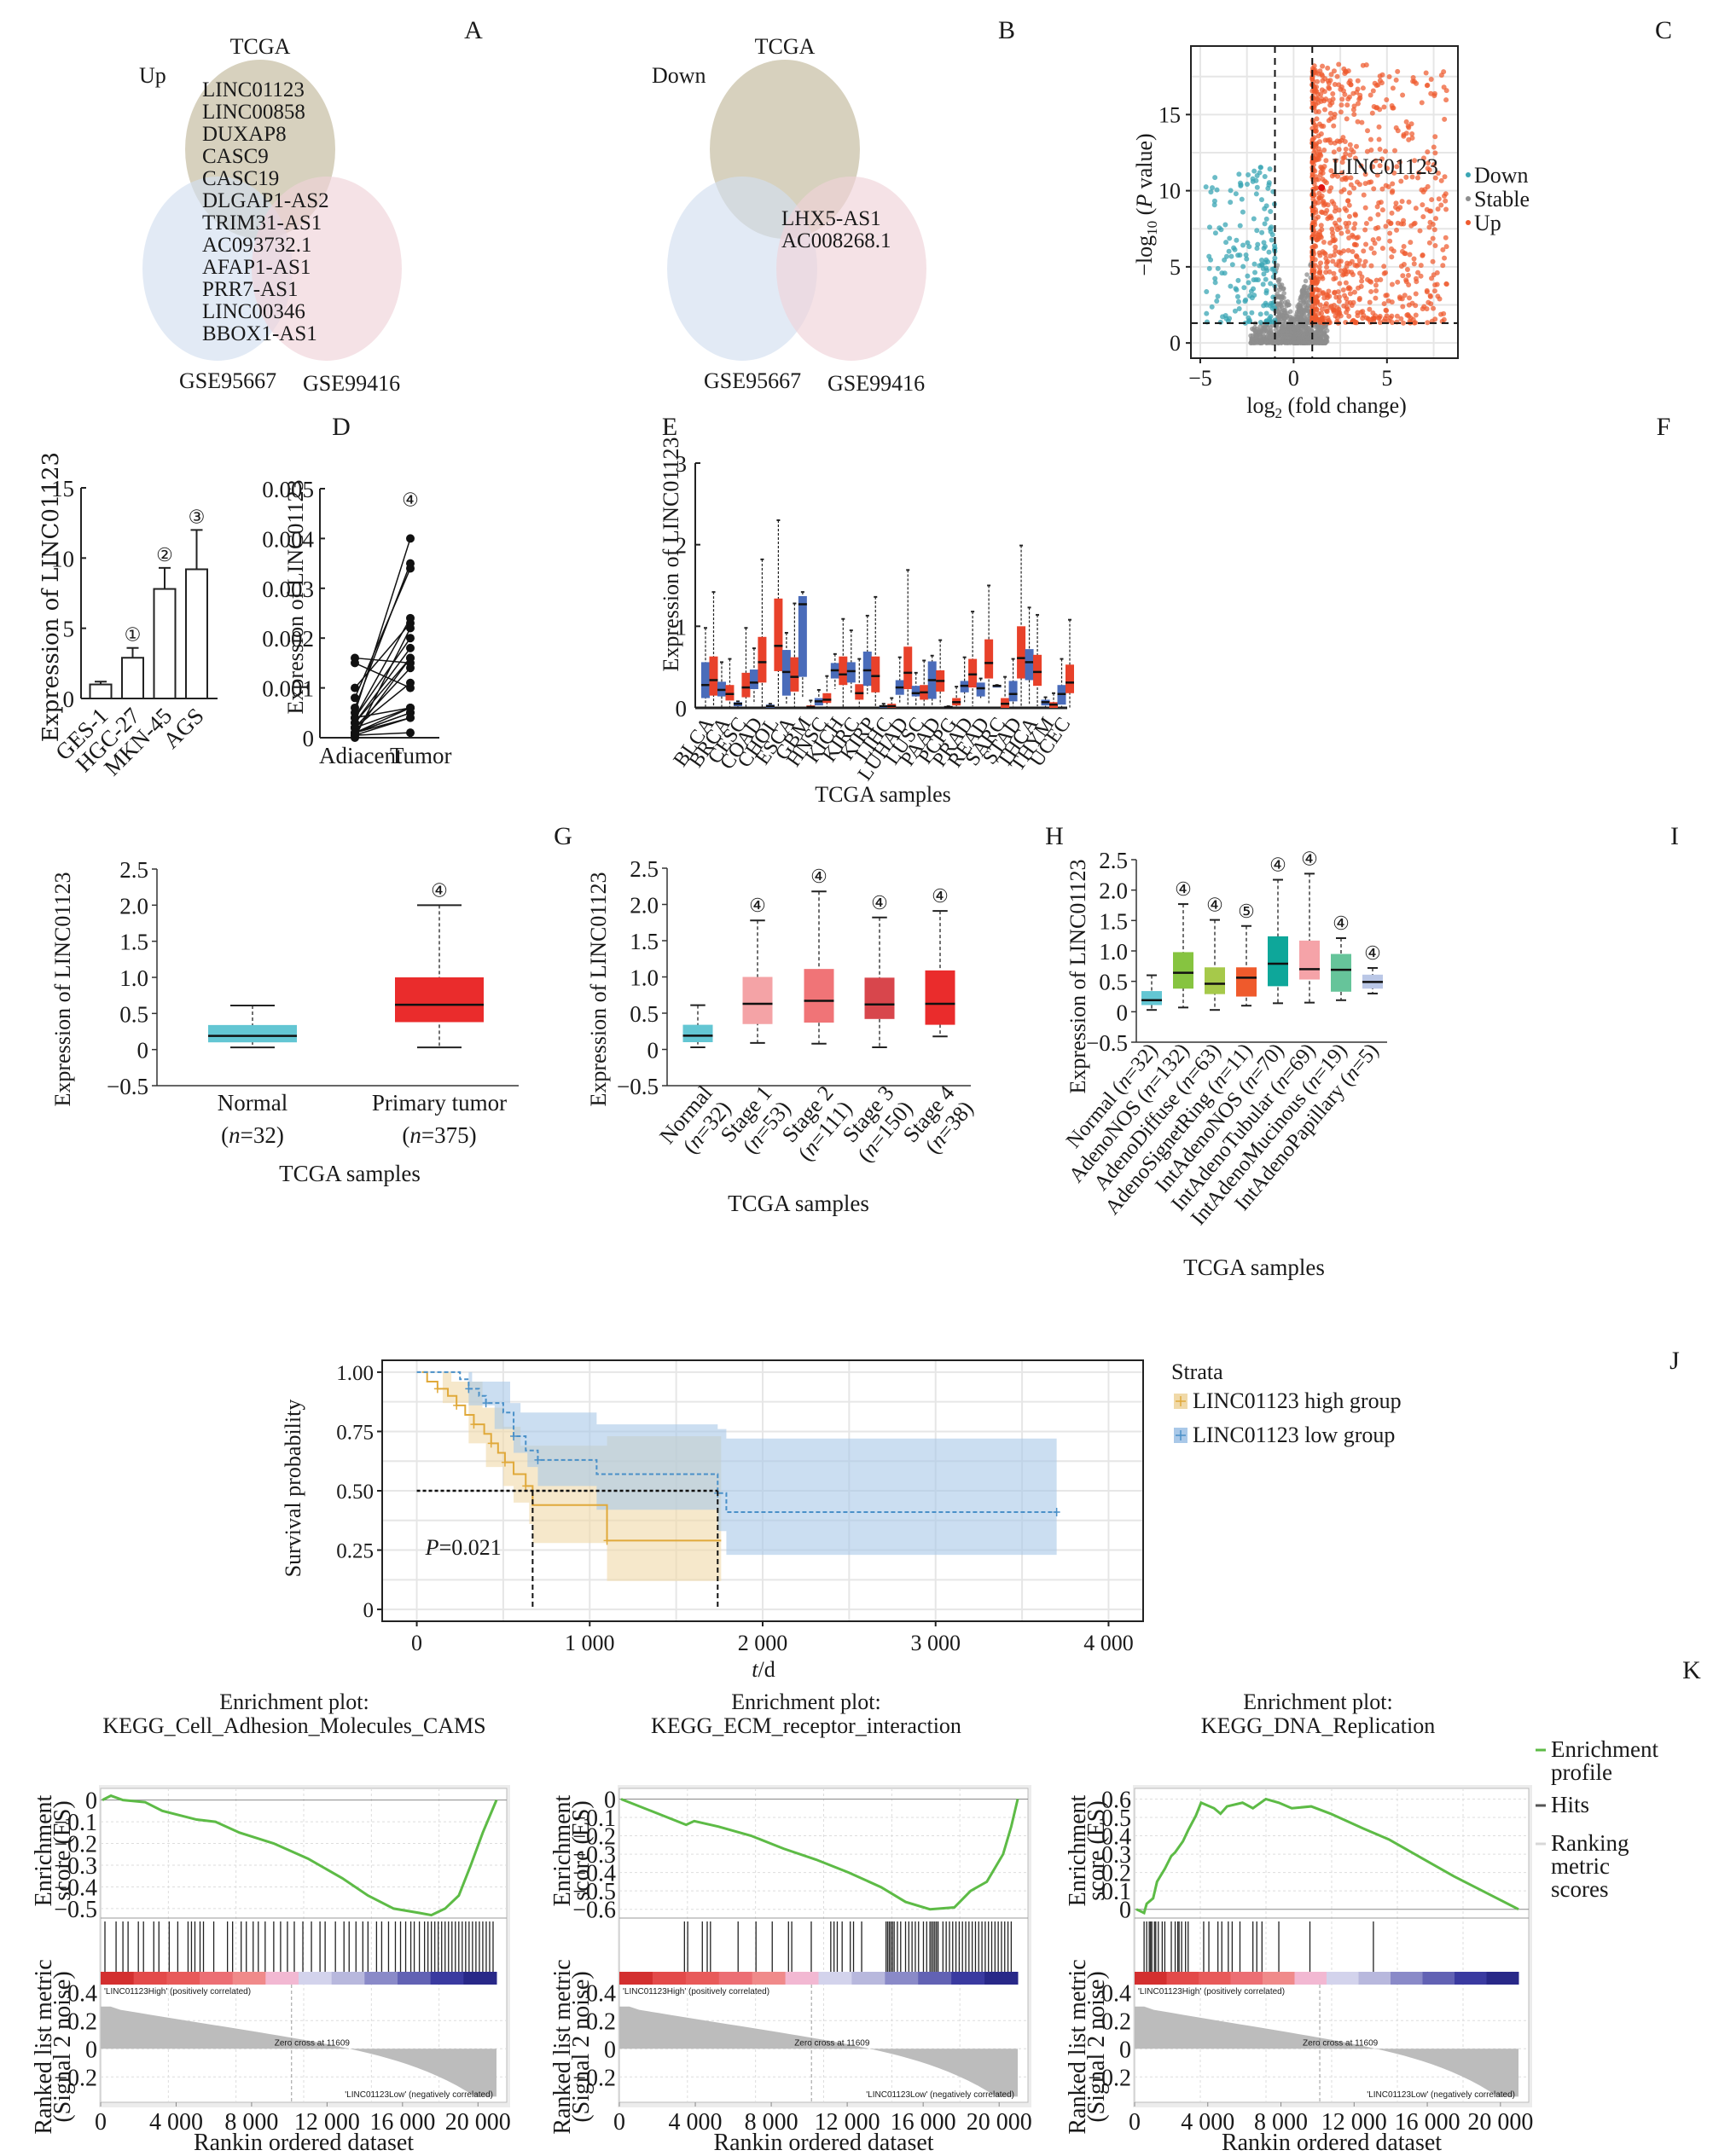 Image resolution: width=1713 pixels, height=2156 pixels. I want to click on venn-gene-label: CASC9, so click(235, 156).